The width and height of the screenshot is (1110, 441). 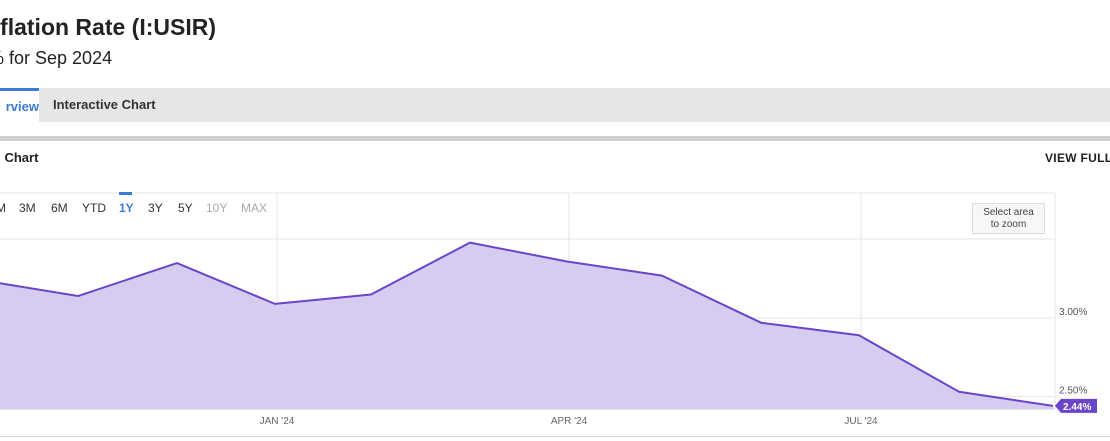 I want to click on zoom-hint-line2: to zoom, so click(x=1008, y=224).